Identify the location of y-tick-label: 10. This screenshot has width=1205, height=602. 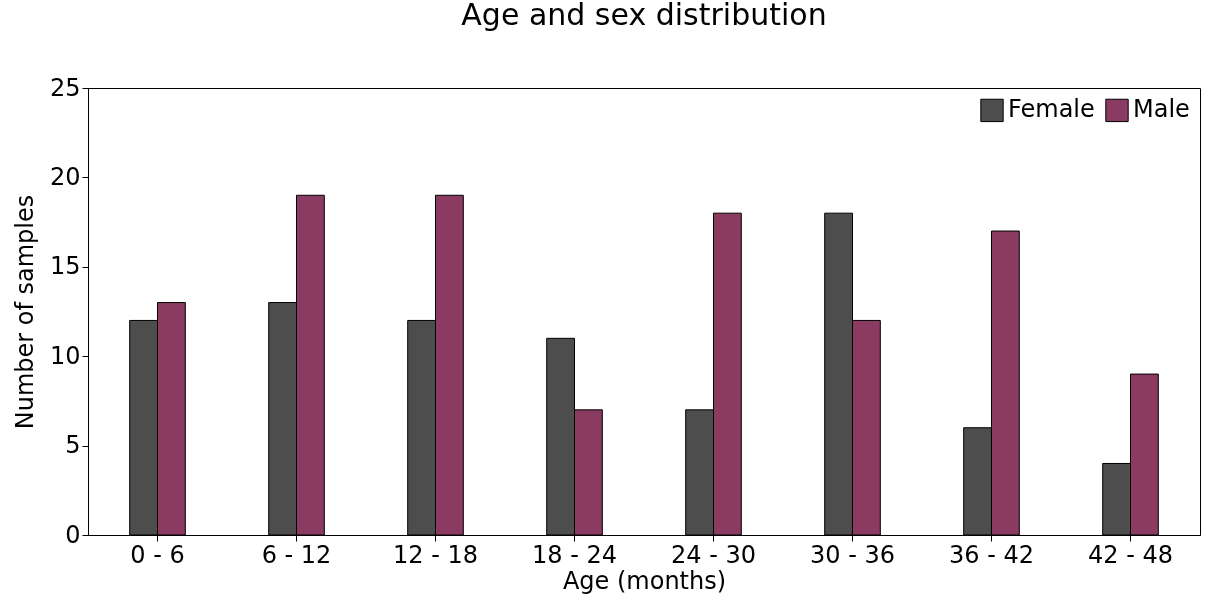
(65, 355).